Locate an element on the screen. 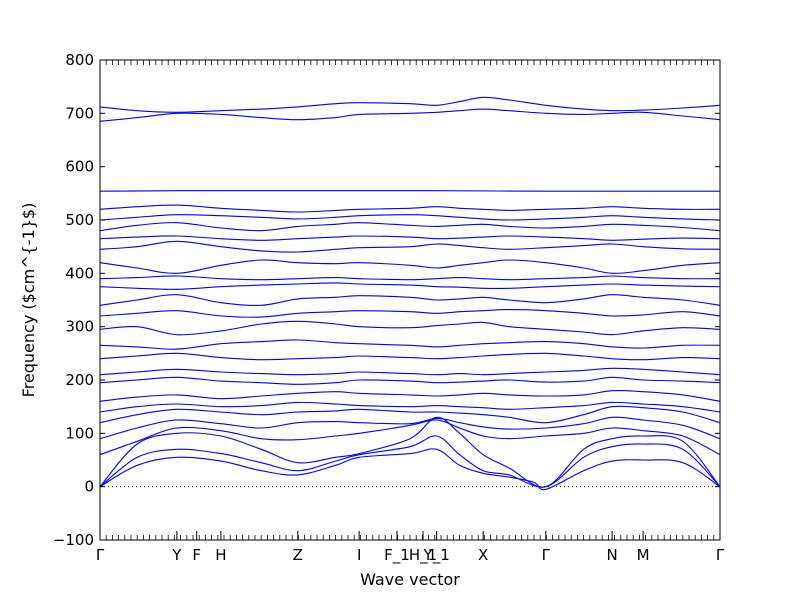 The height and width of the screenshot is (600, 800). x-tick-label: Y is located at coordinates (176, 555).